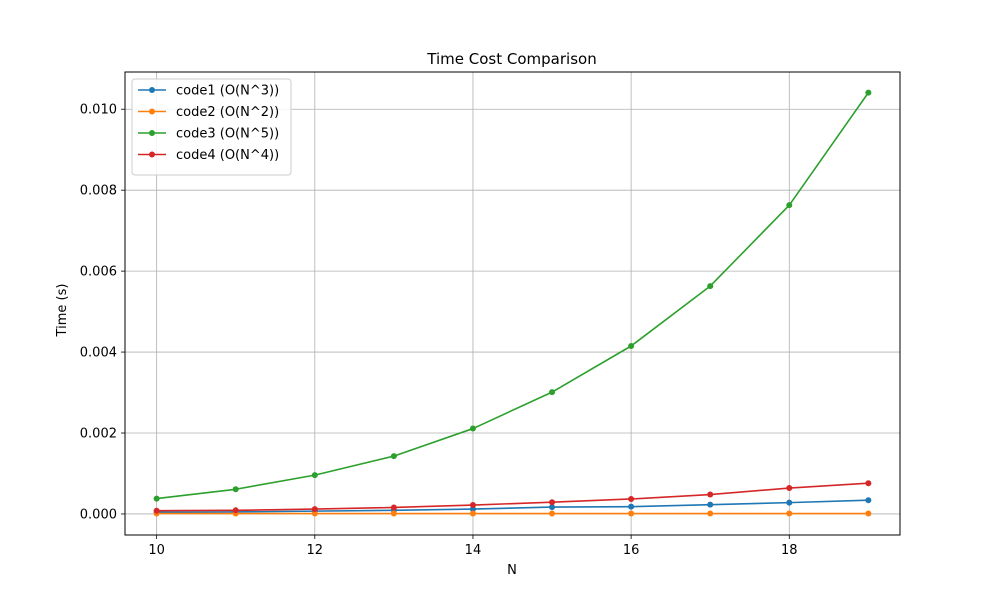 This screenshot has width=1000, height=600. Describe the element at coordinates (98, 110) in the screenshot. I see `y-tick-label: 0.010` at that location.